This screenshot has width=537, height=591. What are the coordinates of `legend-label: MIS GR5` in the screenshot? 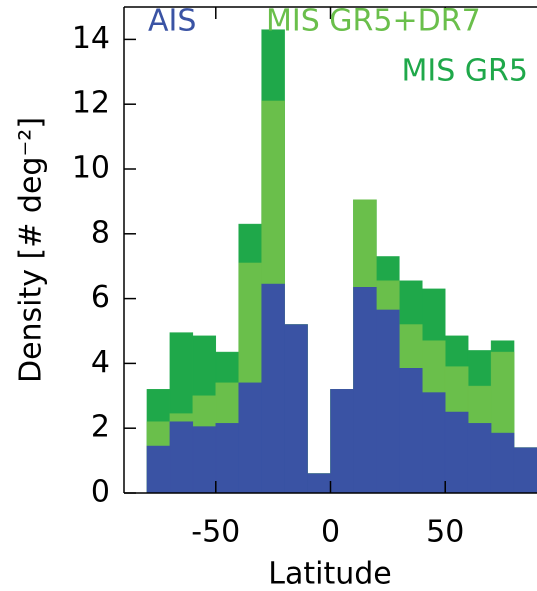 It's located at (465, 71).